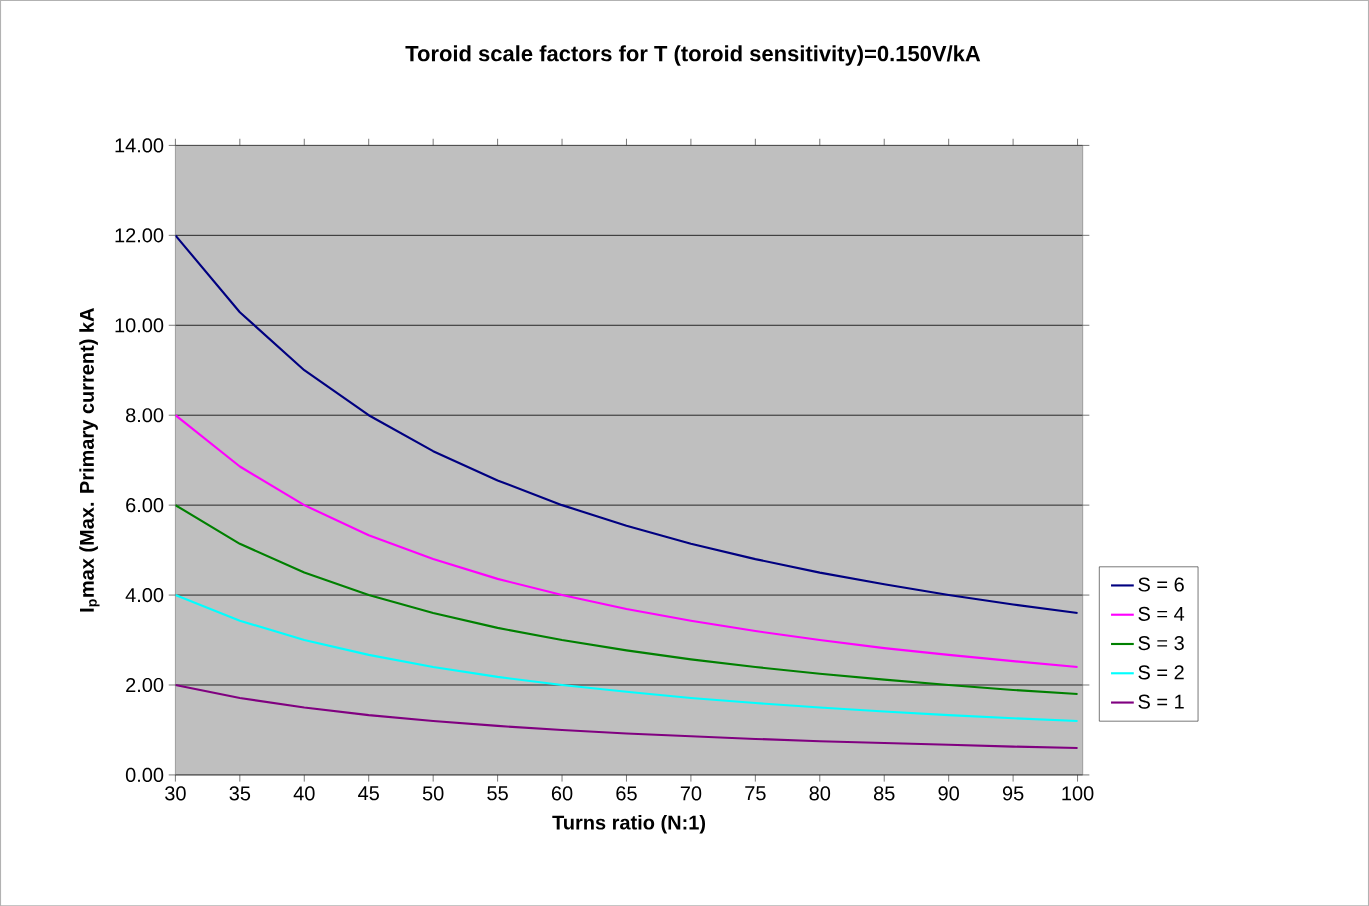 Image resolution: width=1369 pixels, height=906 pixels. I want to click on chart-title: Toroid scale factors for T (toroid sensitivity)=0.150V/kA, so click(693, 55).